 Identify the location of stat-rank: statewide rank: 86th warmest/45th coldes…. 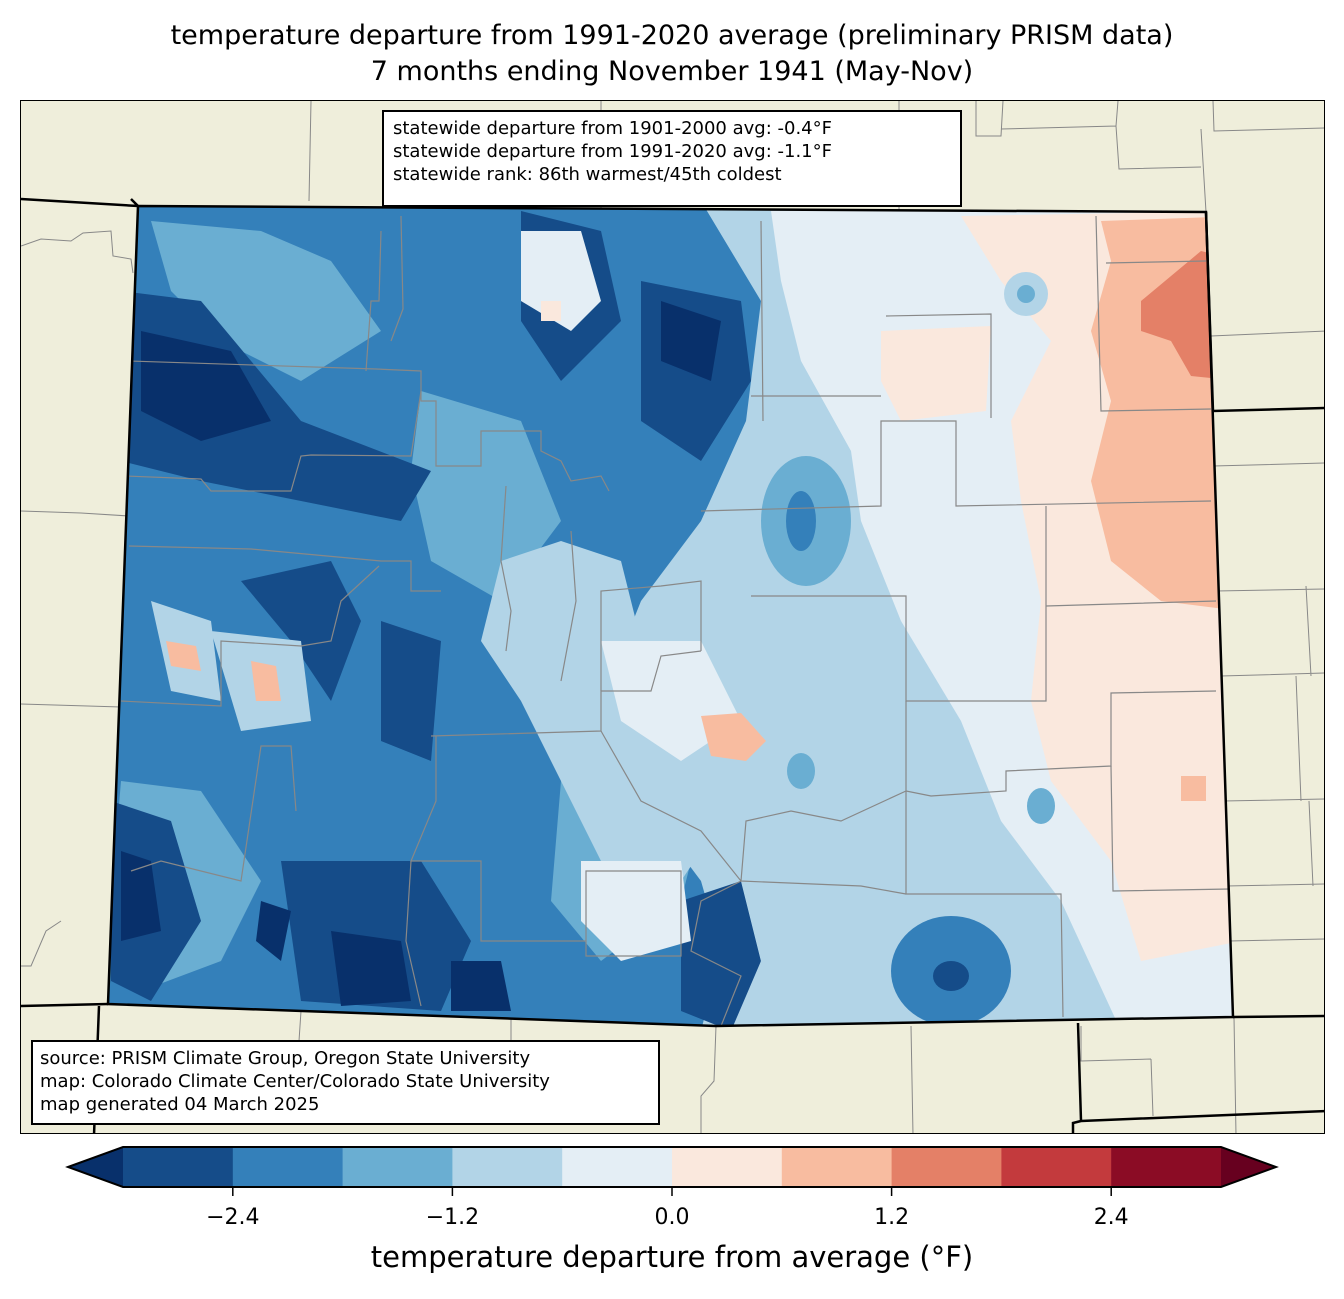
(587, 174).